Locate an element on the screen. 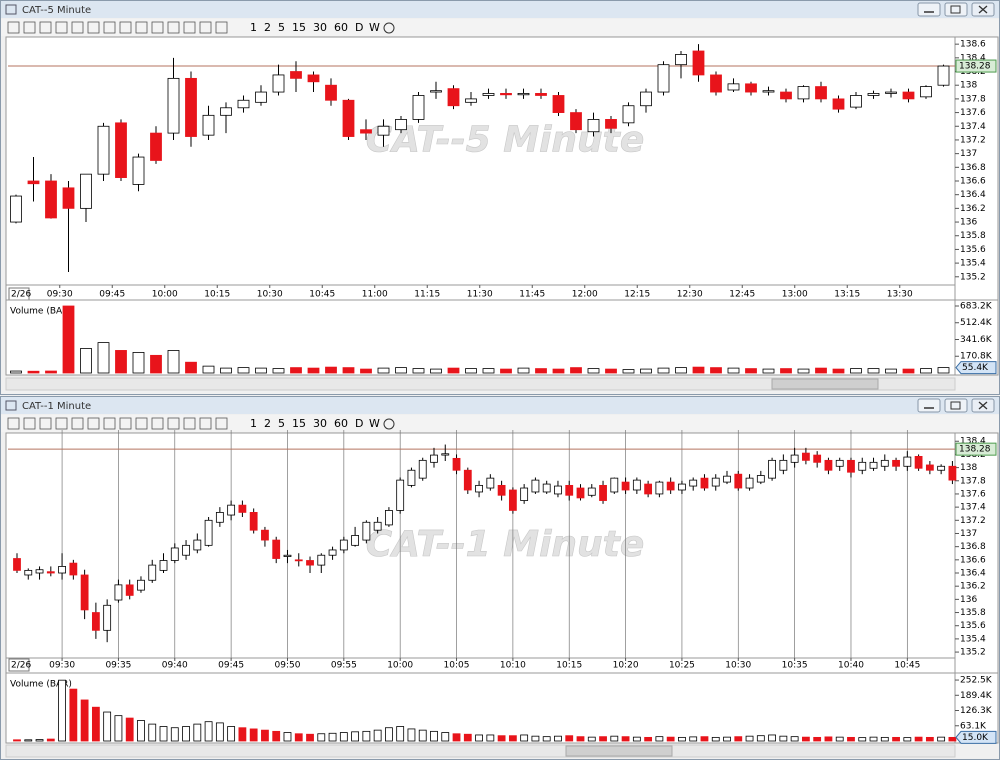 This screenshot has width=1000, height=760. y-tick-label: 136.6 is located at coordinates (973, 182).